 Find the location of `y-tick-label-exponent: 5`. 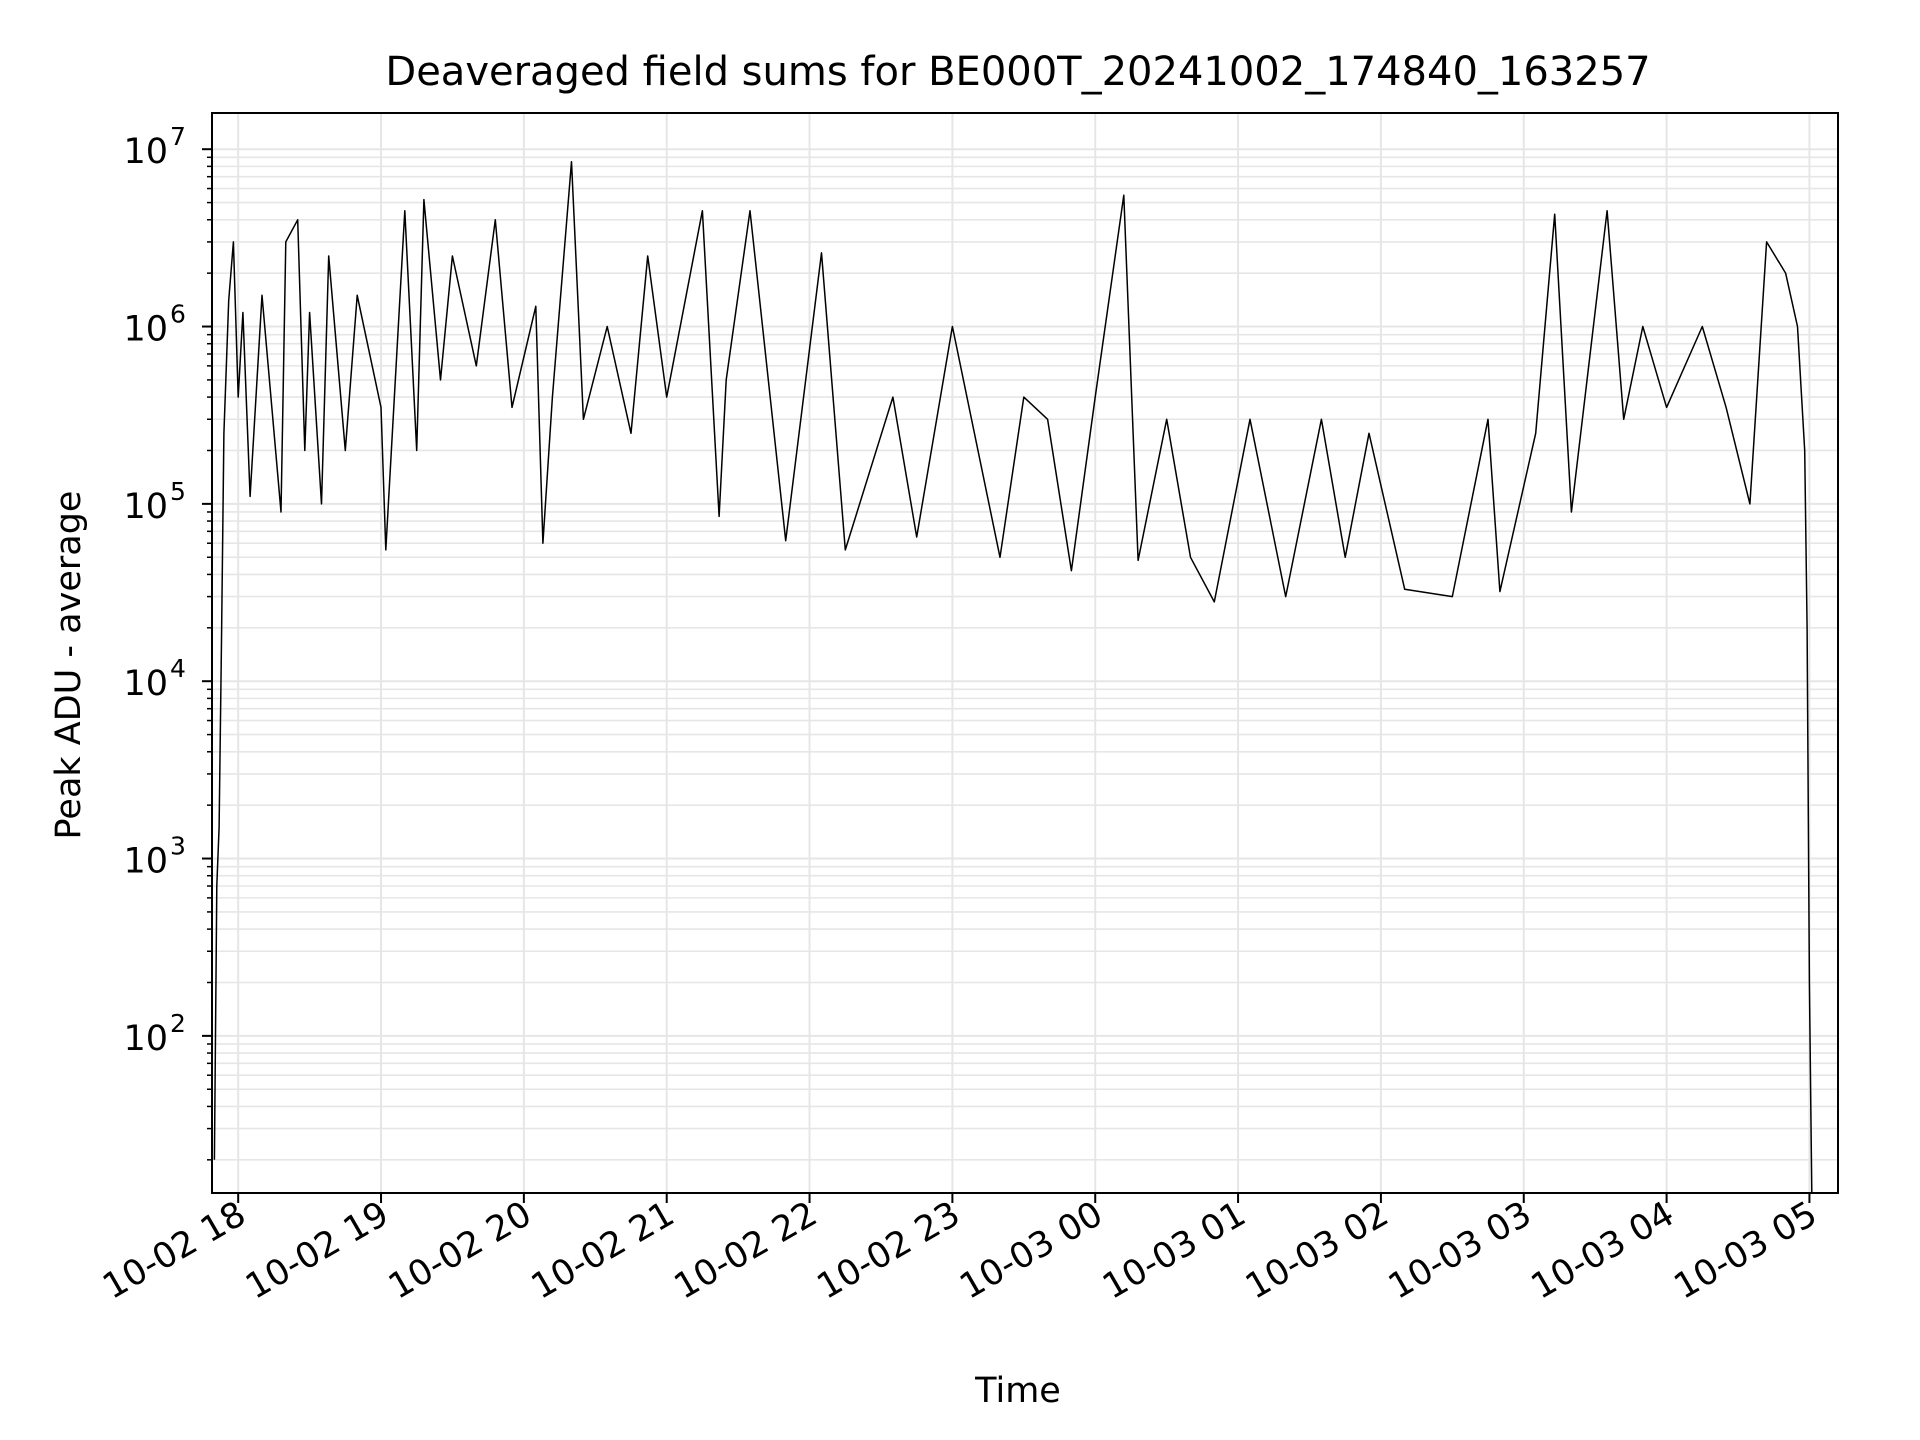

y-tick-label-exponent: 5 is located at coordinates (178, 491).